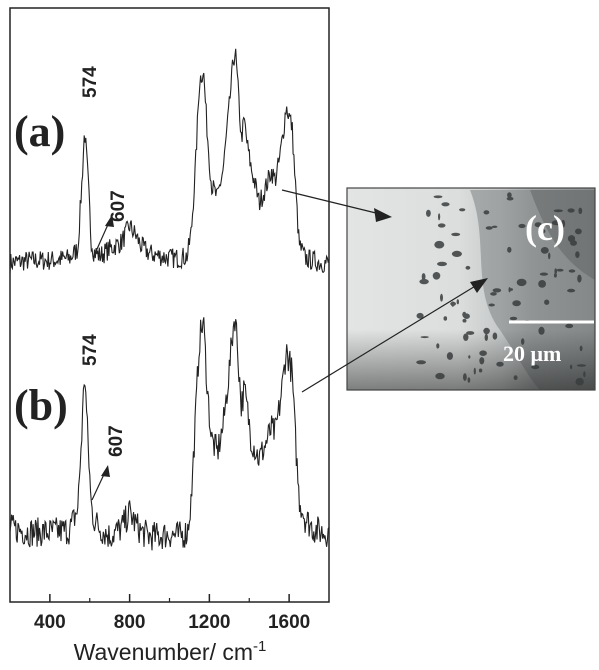 The height and width of the screenshot is (670, 599). I want to click on x-axis-ticks, so click(169, 598).